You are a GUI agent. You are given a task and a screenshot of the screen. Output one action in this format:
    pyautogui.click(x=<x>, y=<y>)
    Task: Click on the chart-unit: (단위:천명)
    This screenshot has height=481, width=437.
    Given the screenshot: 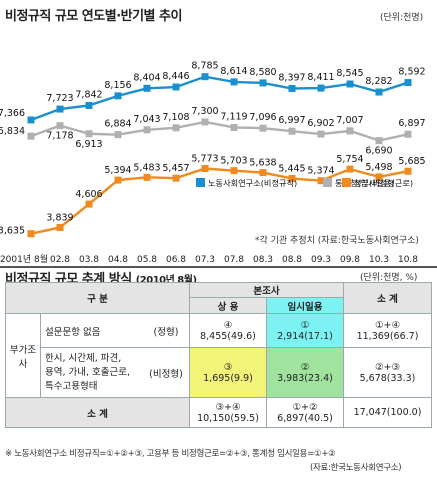 What is the action you would take?
    pyautogui.click(x=402, y=18)
    